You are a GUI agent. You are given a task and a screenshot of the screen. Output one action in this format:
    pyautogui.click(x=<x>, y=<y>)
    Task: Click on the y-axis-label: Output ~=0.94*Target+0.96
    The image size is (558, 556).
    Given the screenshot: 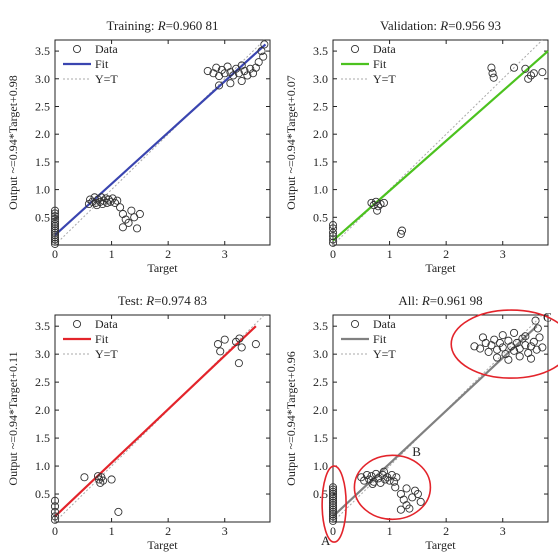 What is the action you would take?
    pyautogui.click(x=291, y=418)
    